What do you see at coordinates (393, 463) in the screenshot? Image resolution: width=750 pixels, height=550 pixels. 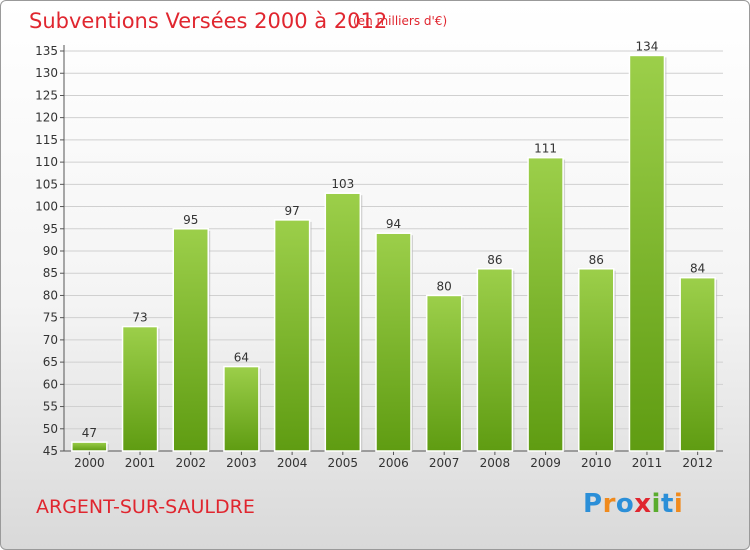 I see `x-tick-label: 2006` at bounding box center [393, 463].